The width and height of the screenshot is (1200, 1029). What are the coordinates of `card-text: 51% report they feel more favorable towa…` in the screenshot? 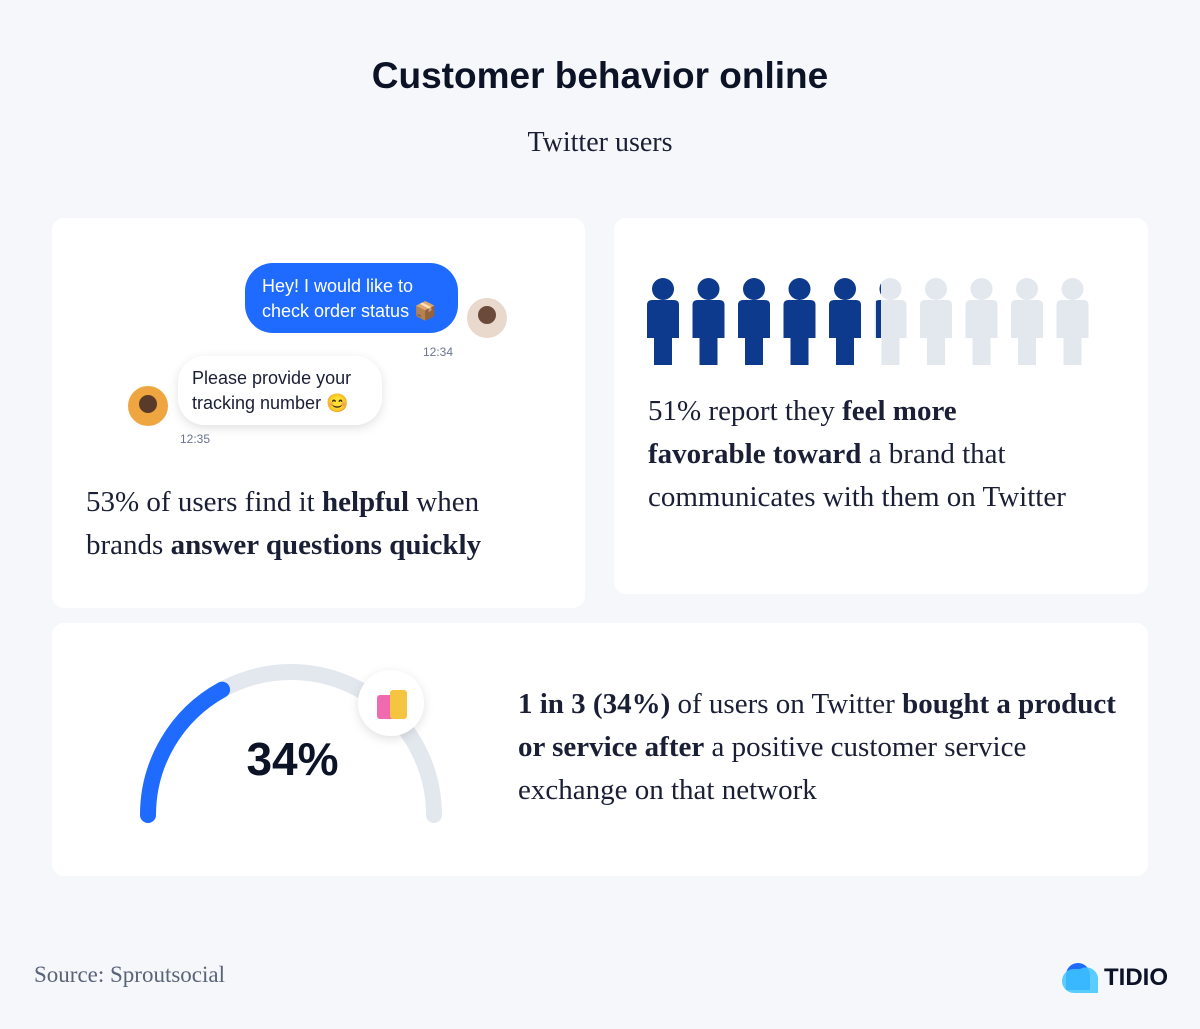 It's located at (858, 454).